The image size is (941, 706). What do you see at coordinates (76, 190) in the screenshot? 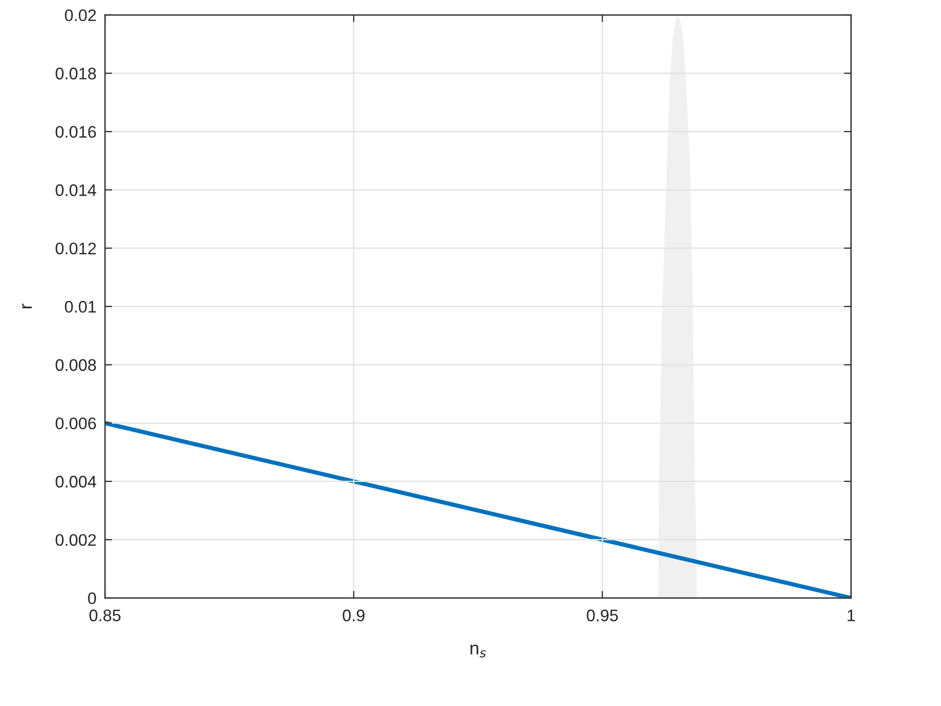
I see `y-tick-label: 0.014` at bounding box center [76, 190].